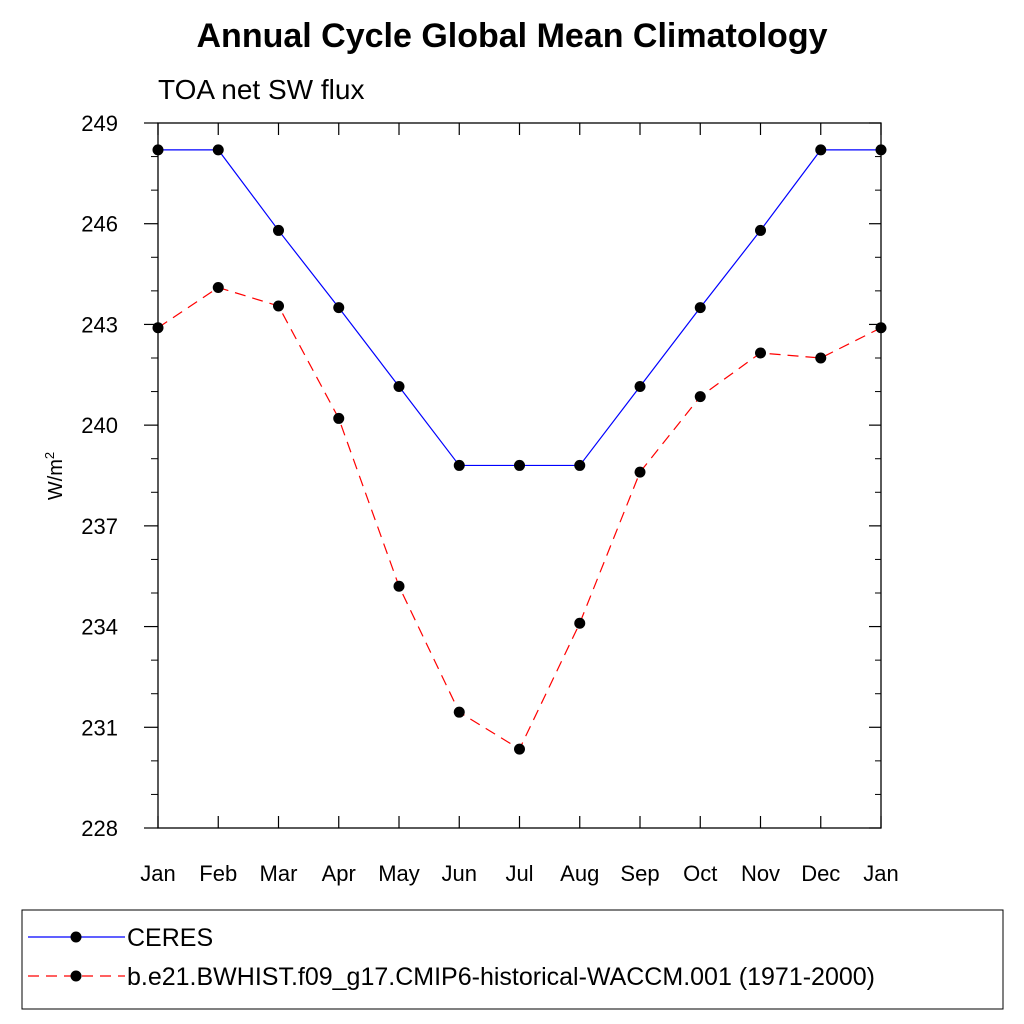 The height and width of the screenshot is (1024, 1024). Describe the element at coordinates (579, 873) in the screenshot. I see `x-tick-label: Aug` at that location.